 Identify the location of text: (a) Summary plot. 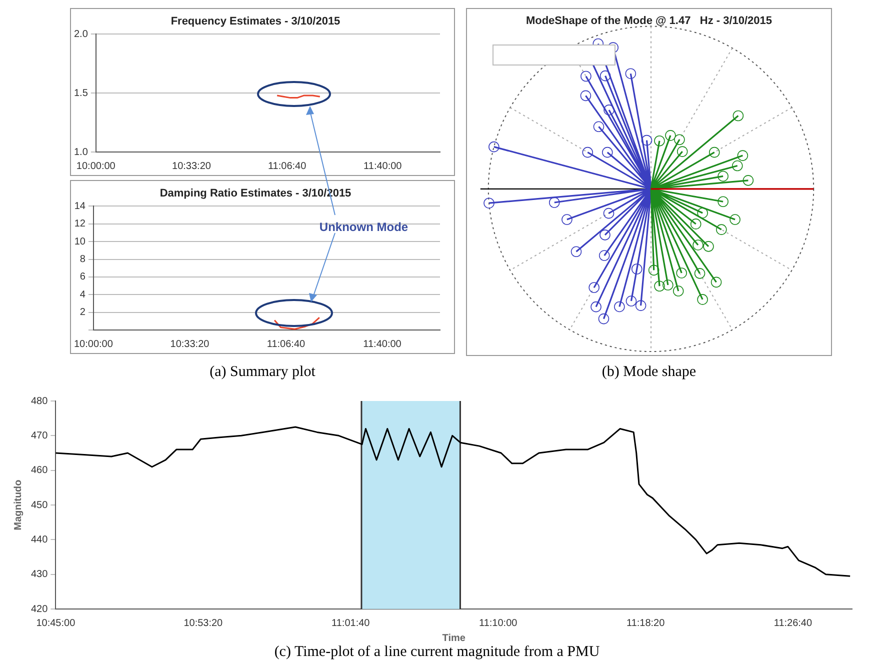
(262, 372).